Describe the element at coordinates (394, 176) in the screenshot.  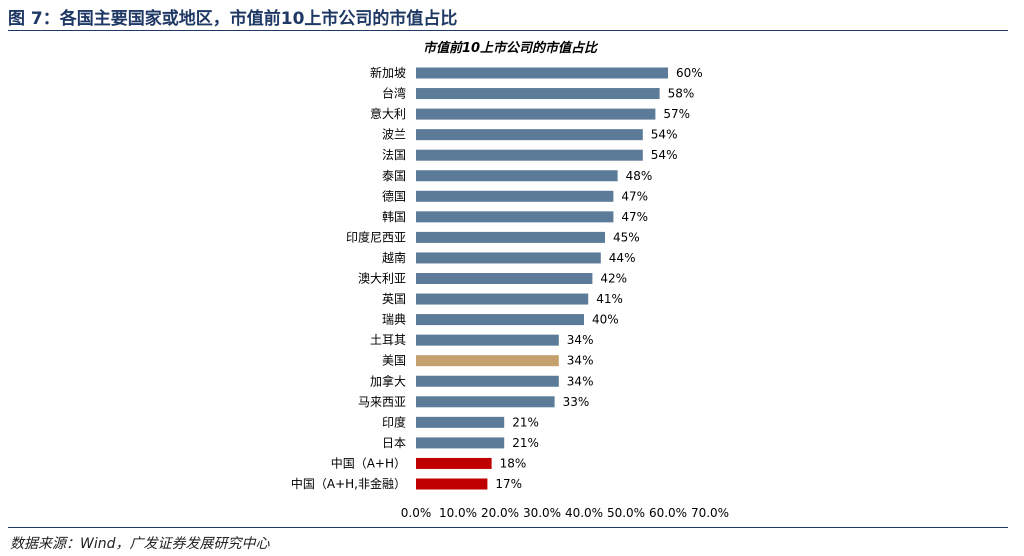
I see `category-label: 泰国` at that location.